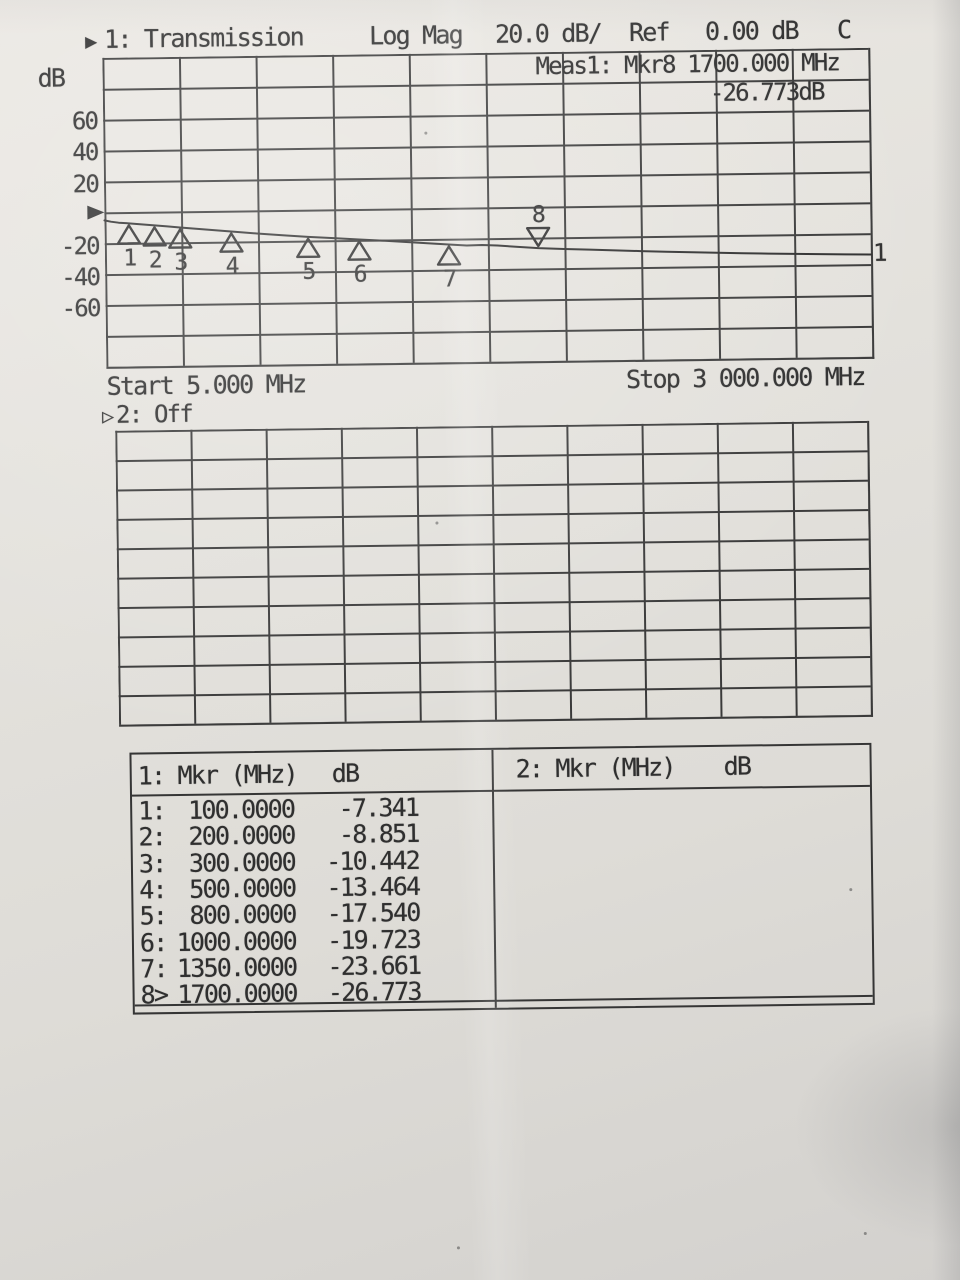 Image resolution: width=960 pixels, height=1280 pixels. What do you see at coordinates (151, 811) in the screenshot?
I see `marker-number-cell: 1:` at bounding box center [151, 811].